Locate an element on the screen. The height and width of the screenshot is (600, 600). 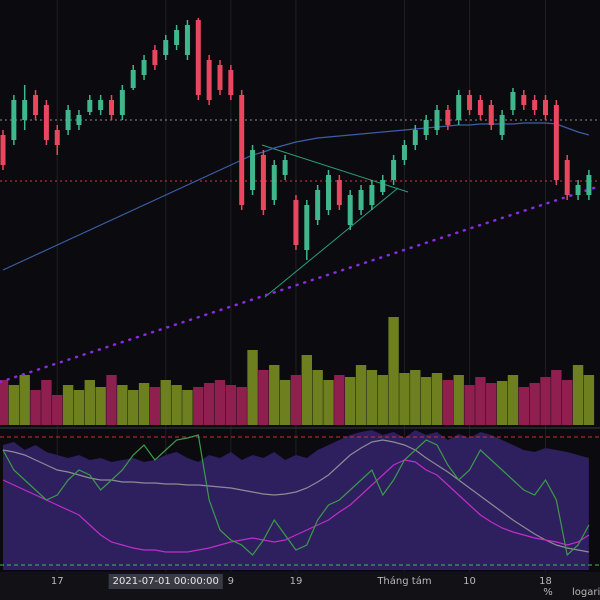
x-tick-label: 18 is located at coordinates (545, 581).